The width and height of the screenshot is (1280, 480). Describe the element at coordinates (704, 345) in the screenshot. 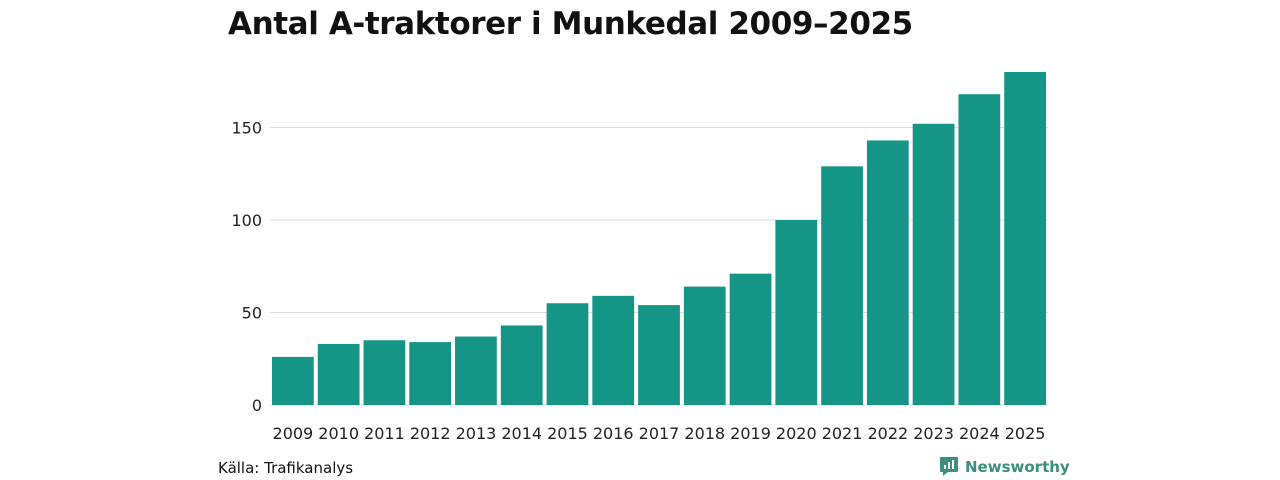

I see `bar-2018` at that location.